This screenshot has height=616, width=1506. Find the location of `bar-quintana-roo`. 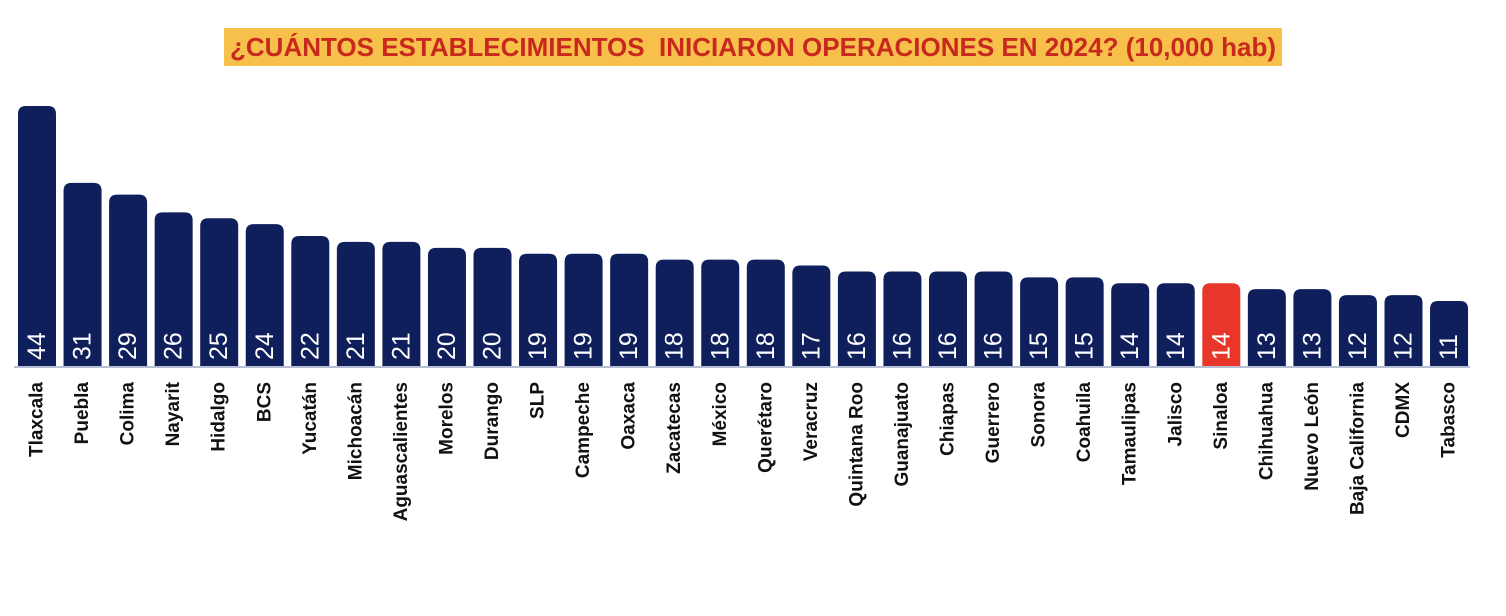

bar-quintana-roo is located at coordinates (856, 318).